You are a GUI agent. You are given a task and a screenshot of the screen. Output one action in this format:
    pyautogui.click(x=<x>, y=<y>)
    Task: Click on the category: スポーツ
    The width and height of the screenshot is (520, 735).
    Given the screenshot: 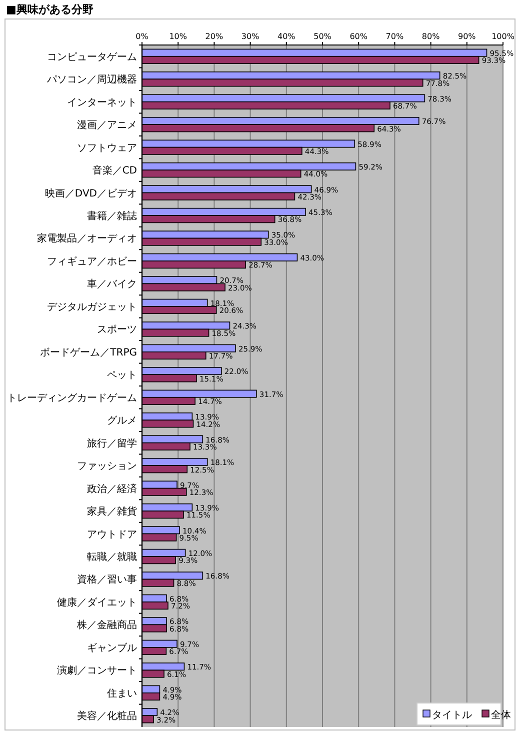 What is the action you would take?
    pyautogui.click(x=117, y=330)
    